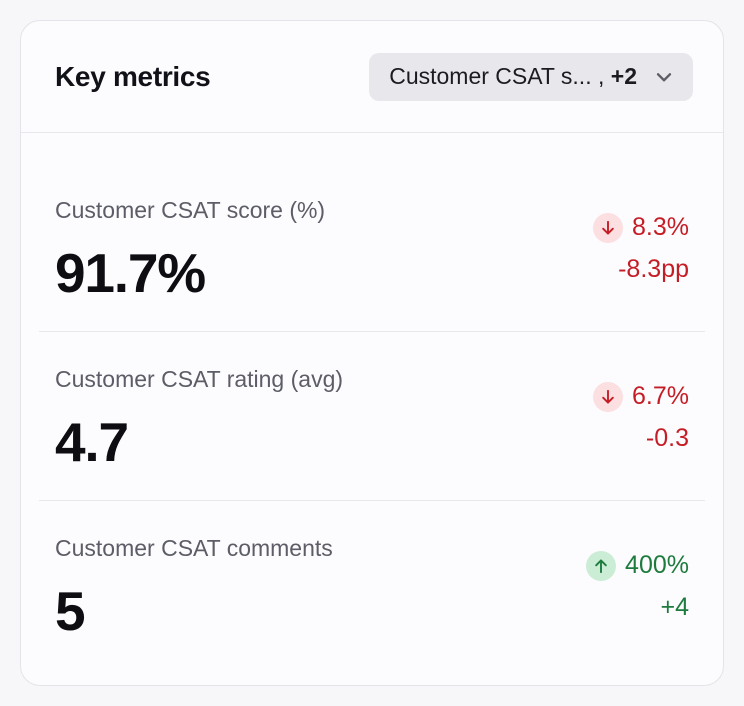  I want to click on metric-delta: 400% +4, so click(637, 586).